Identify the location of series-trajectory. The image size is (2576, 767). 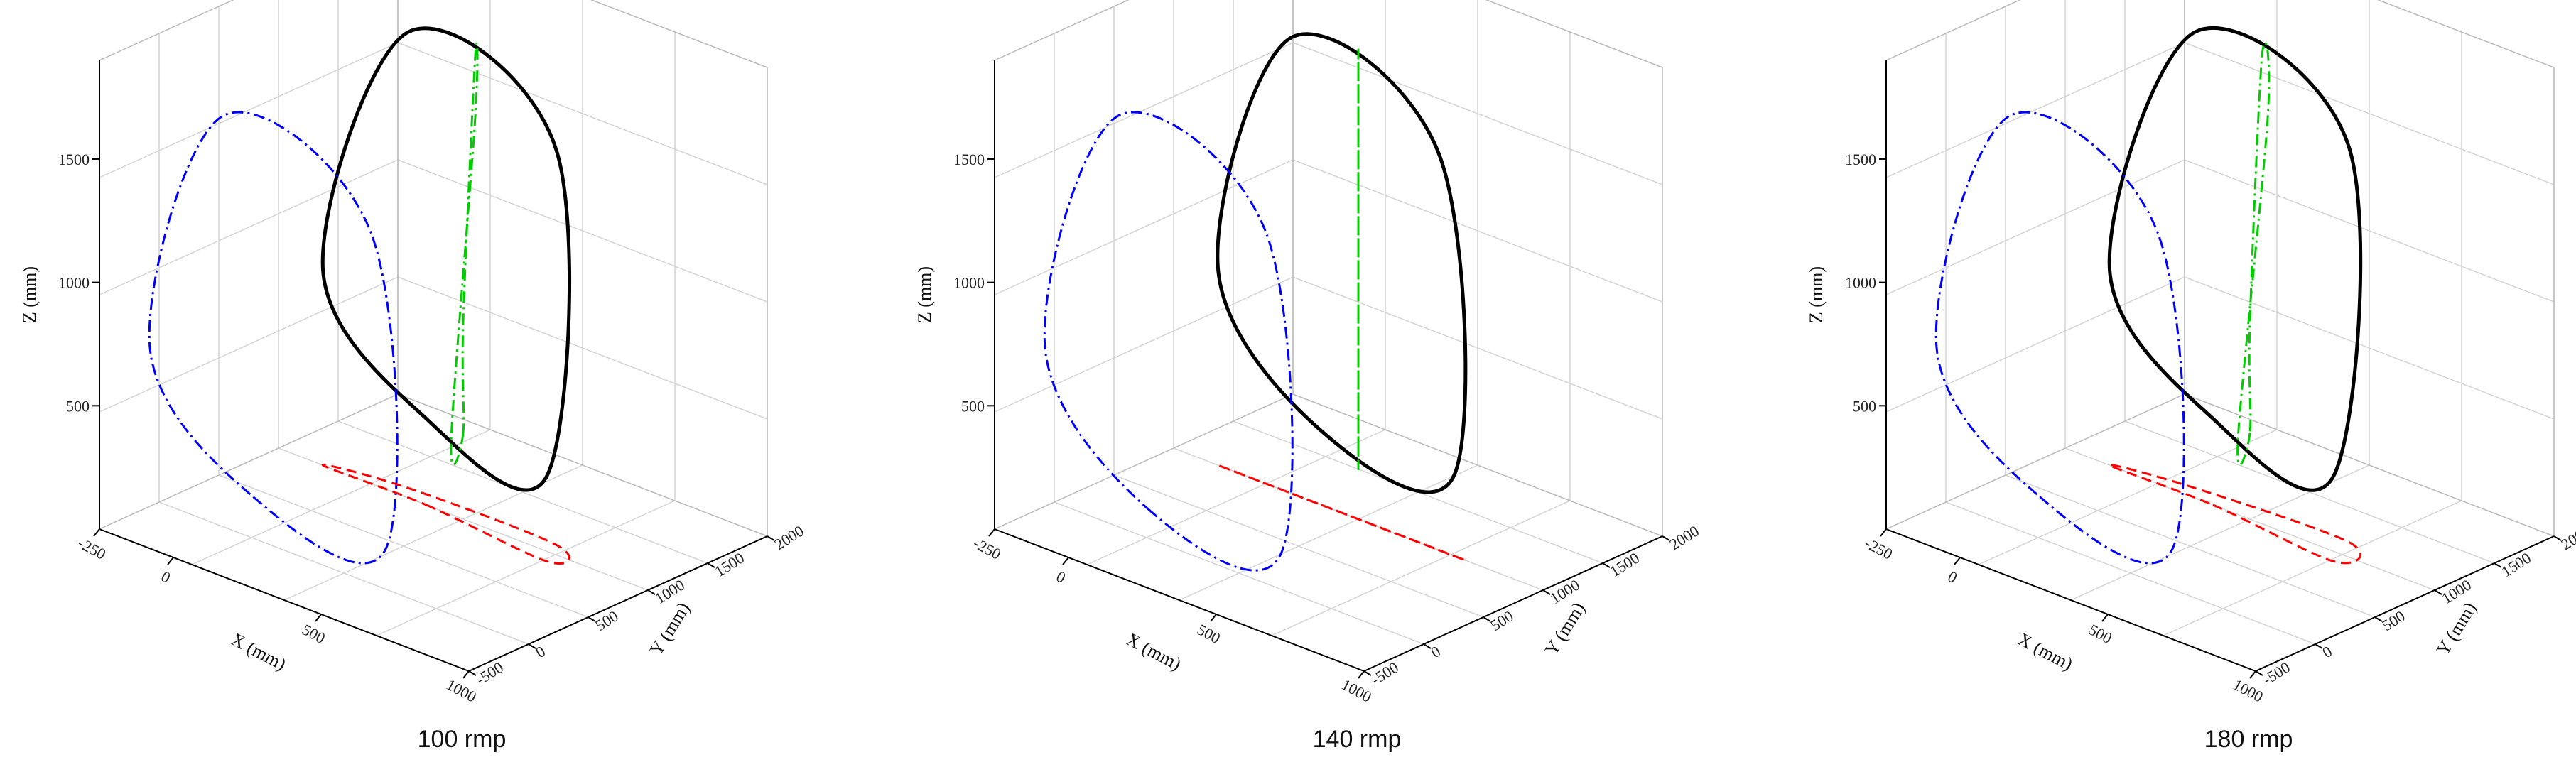
(446, 259).